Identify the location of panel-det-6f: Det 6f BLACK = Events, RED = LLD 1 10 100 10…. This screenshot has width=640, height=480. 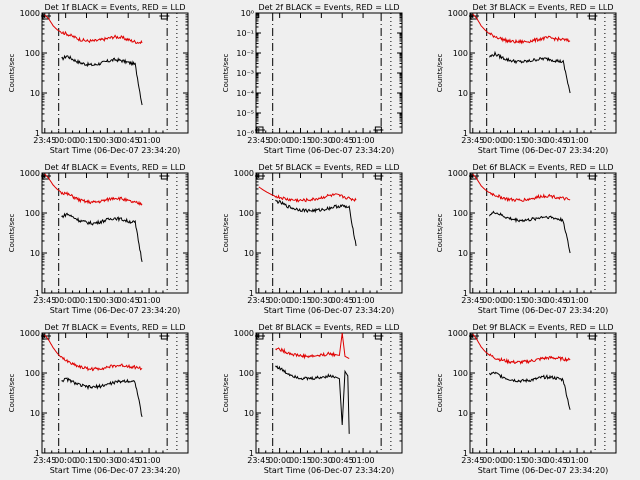
(526, 239).